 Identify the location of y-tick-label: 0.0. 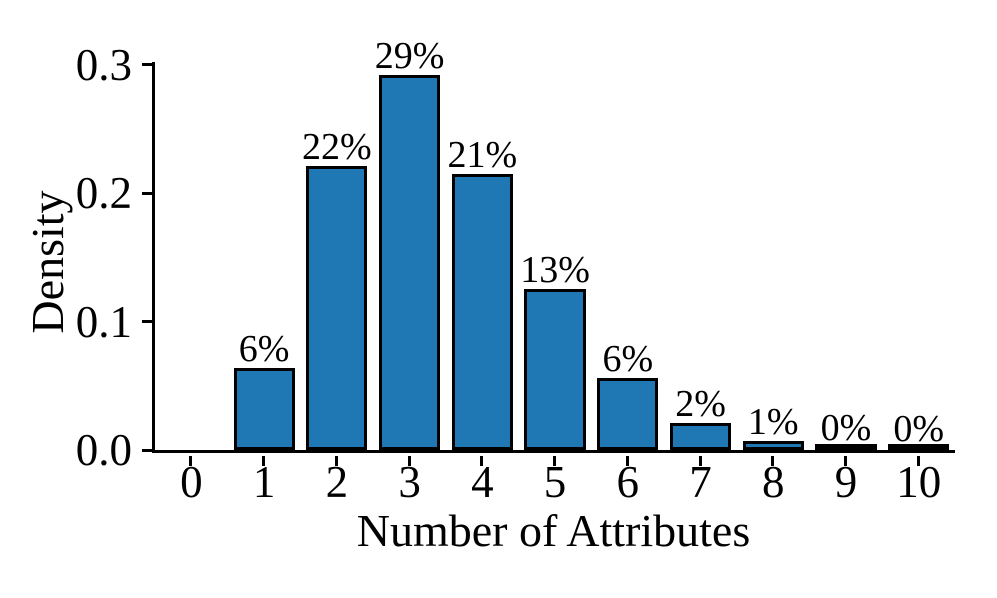
(103, 450).